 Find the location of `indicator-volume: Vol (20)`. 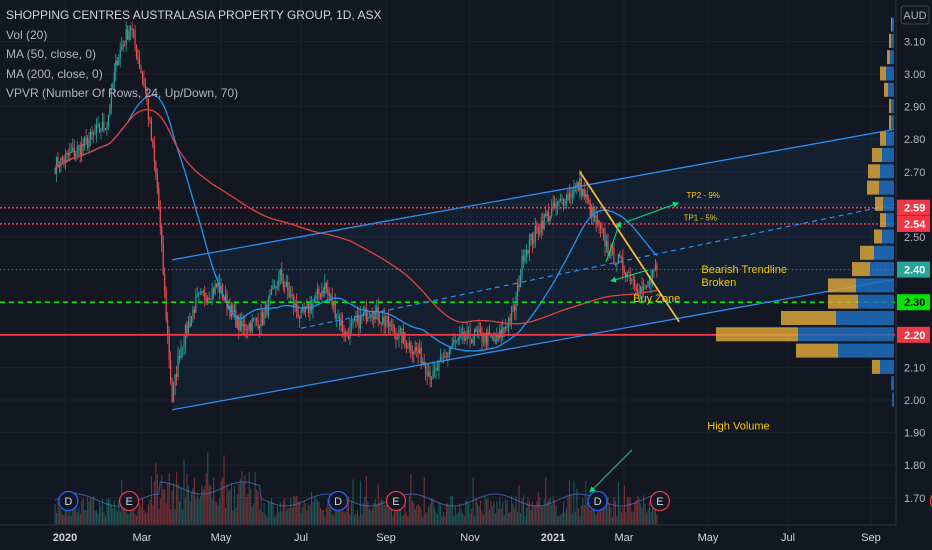

indicator-volume: Vol (20) is located at coordinates (27, 34).